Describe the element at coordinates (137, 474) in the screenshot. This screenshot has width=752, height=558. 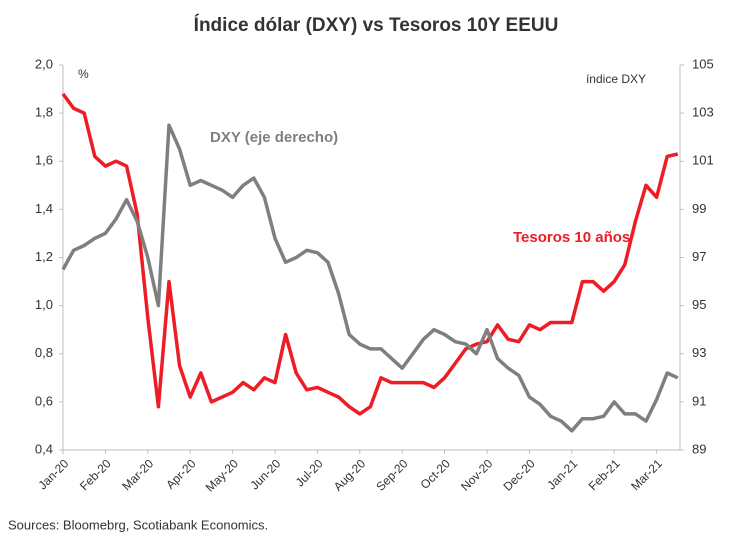
I see `x-tick-label: Mar-20` at that location.